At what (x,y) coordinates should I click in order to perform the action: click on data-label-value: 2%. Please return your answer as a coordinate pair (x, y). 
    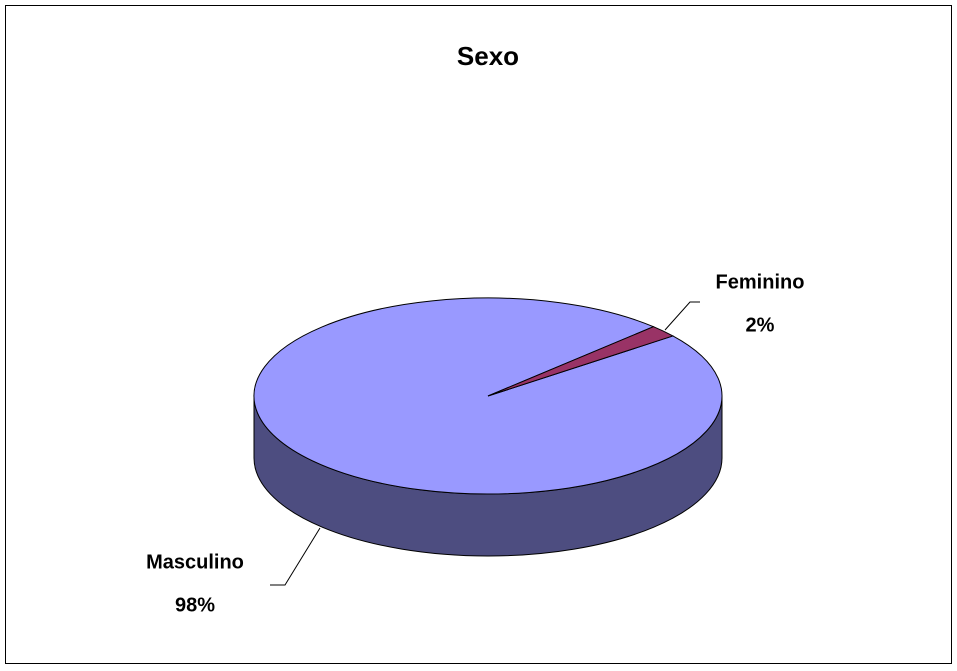
    Looking at the image, I should click on (760, 325).